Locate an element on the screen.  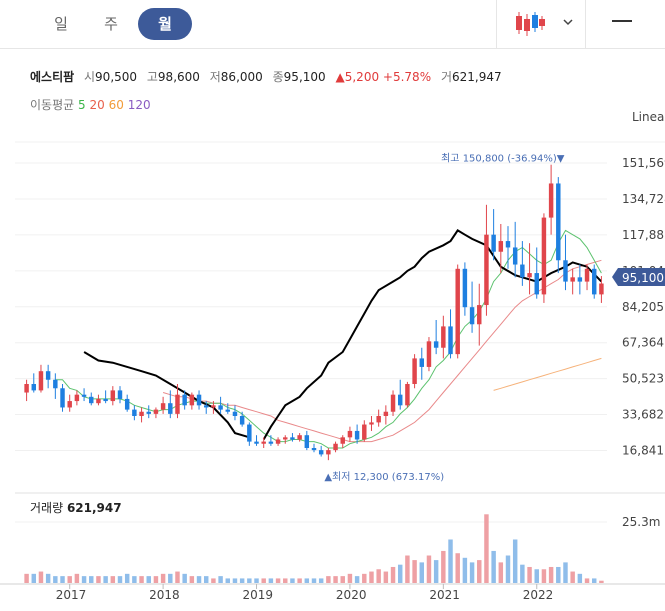
ma5-legend: 5 is located at coordinates (82, 105).